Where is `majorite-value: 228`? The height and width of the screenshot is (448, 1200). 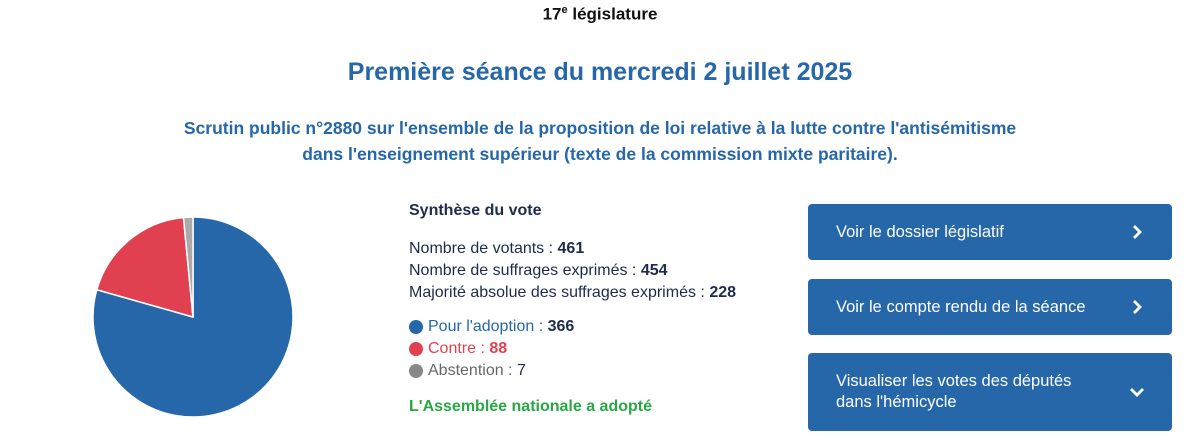
majorite-value: 228 is located at coordinates (723, 292).